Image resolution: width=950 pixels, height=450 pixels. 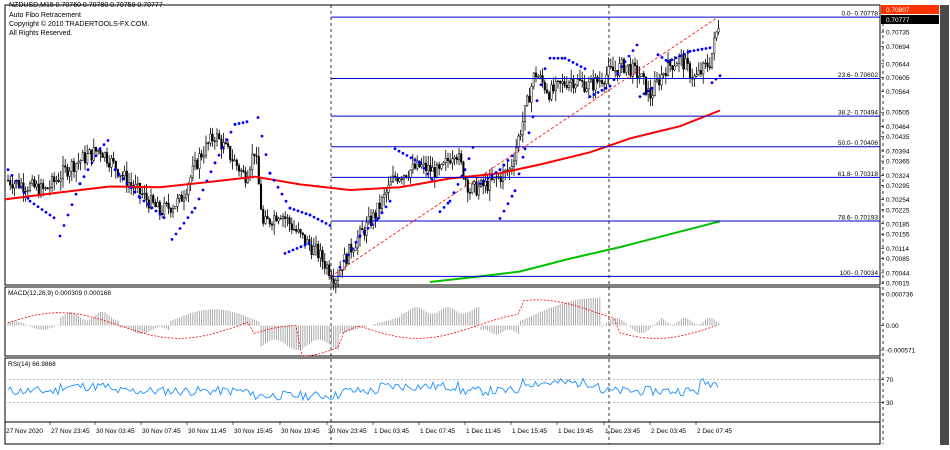 I want to click on price-tick-label: 0.70464, so click(x=898, y=127).